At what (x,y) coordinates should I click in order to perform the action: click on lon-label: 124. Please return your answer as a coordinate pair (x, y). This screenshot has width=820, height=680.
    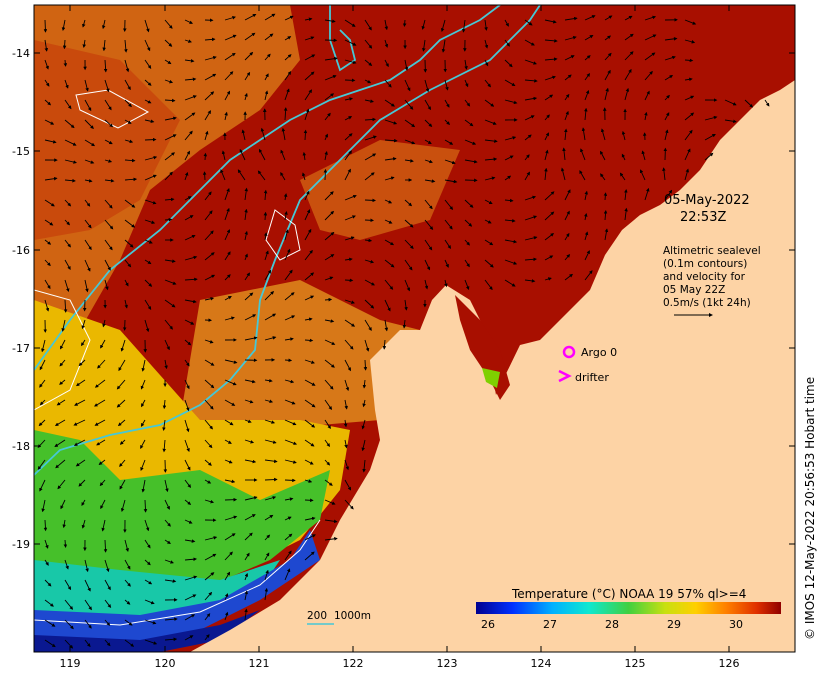
    Looking at the image, I should click on (541, 663).